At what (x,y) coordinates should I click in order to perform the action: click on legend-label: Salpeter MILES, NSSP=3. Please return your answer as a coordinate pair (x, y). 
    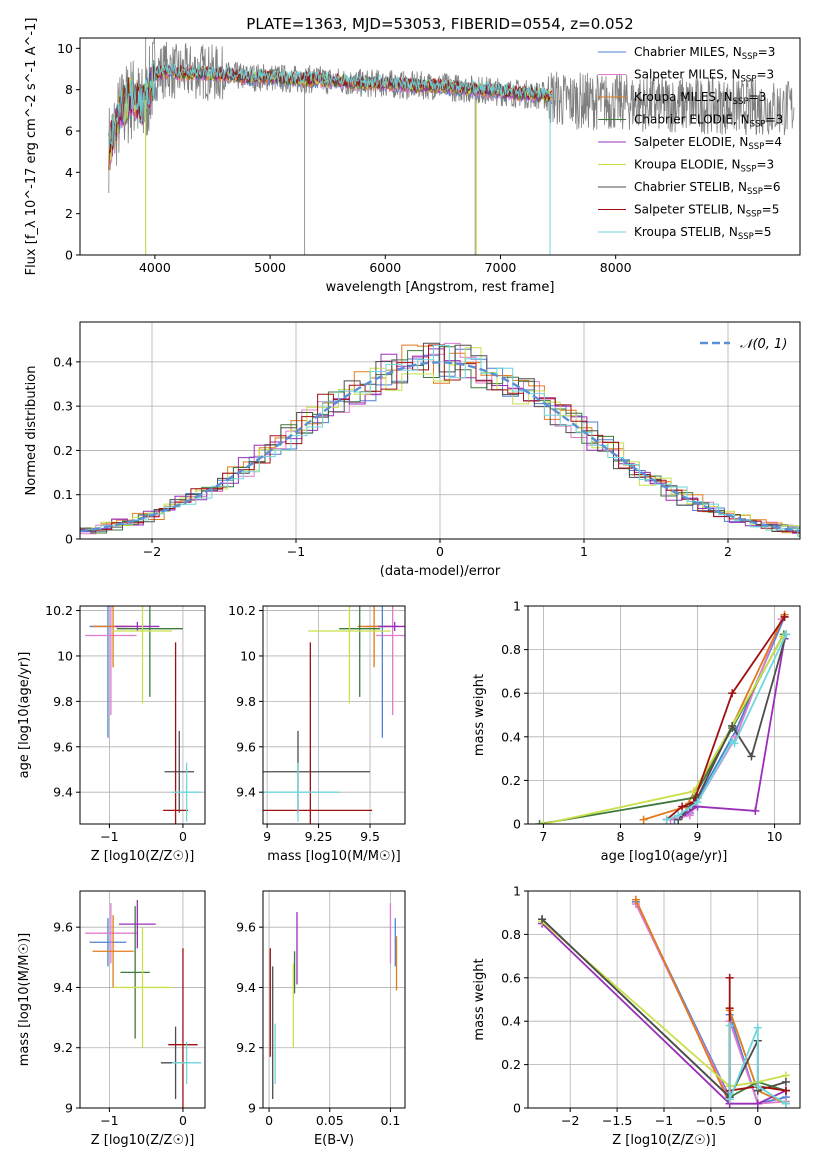
    Looking at the image, I should click on (704, 76).